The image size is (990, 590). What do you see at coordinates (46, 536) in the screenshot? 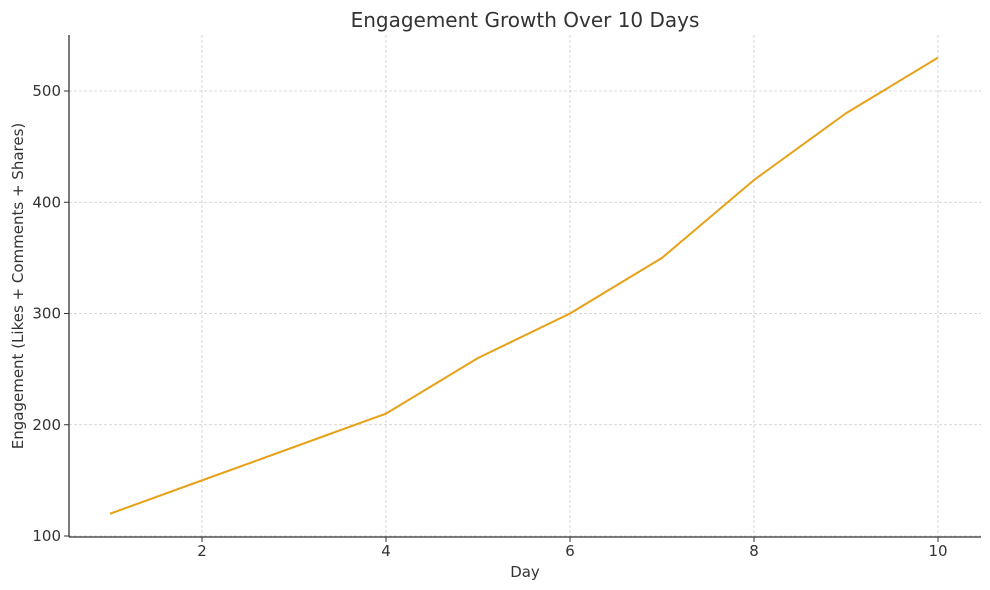
I see `y-tick-label: 100` at bounding box center [46, 536].